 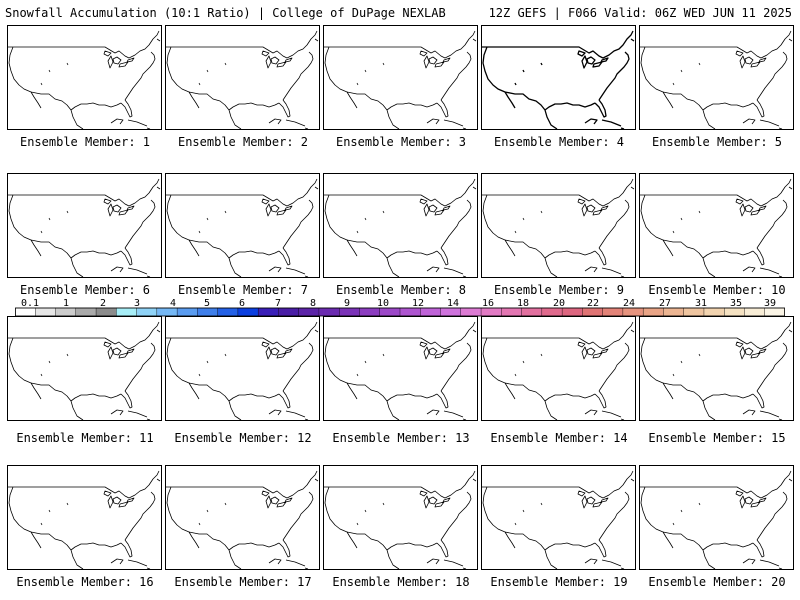 I want to click on legend-tick-label: 35, so click(x=736, y=303).